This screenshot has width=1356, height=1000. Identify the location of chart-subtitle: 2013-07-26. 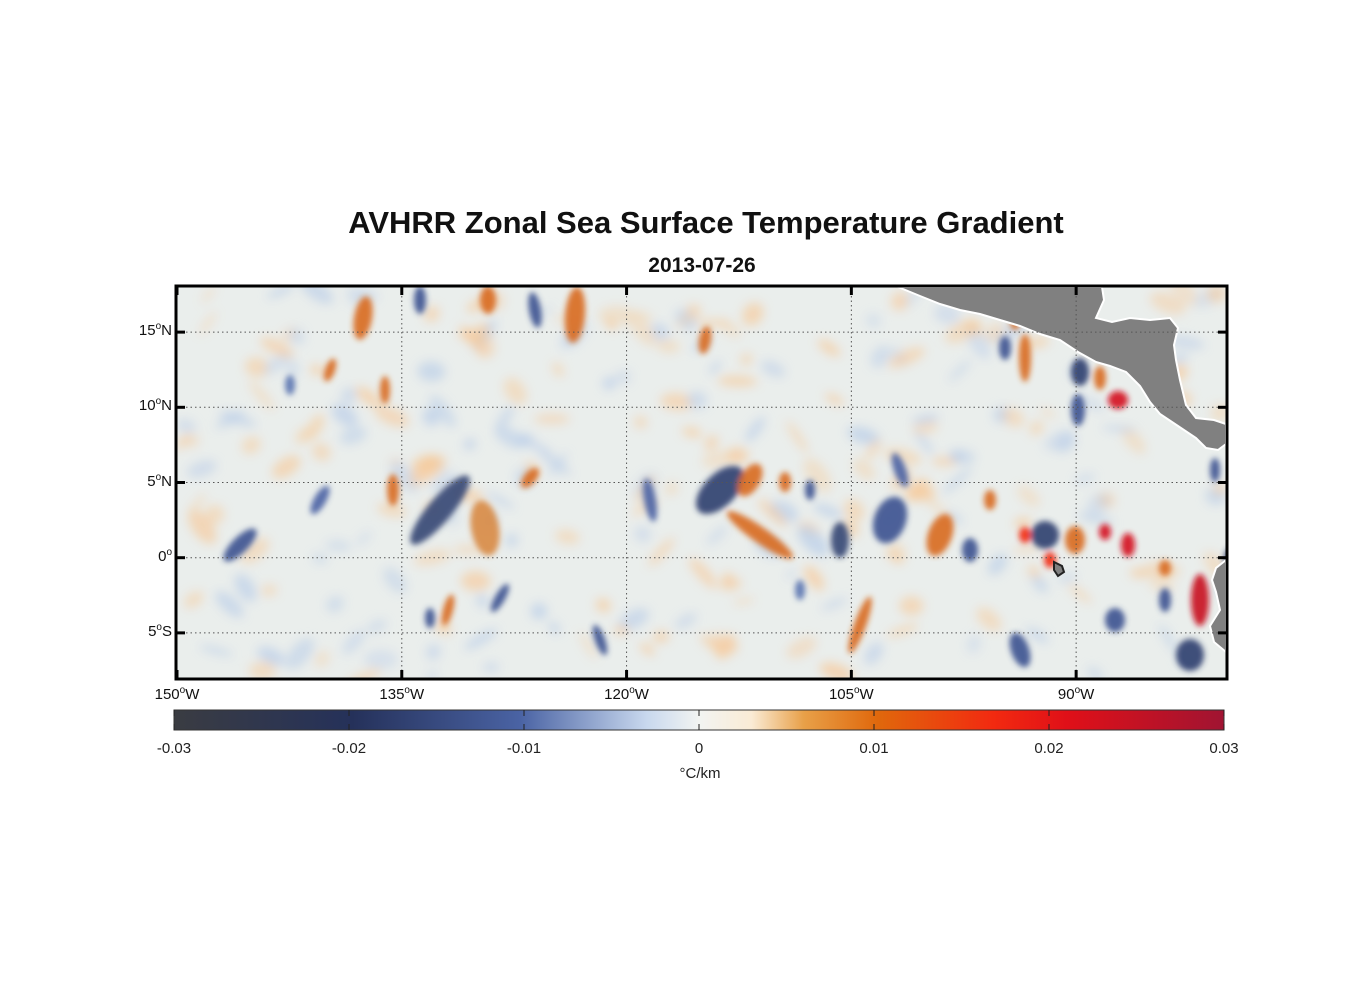
(702, 265).